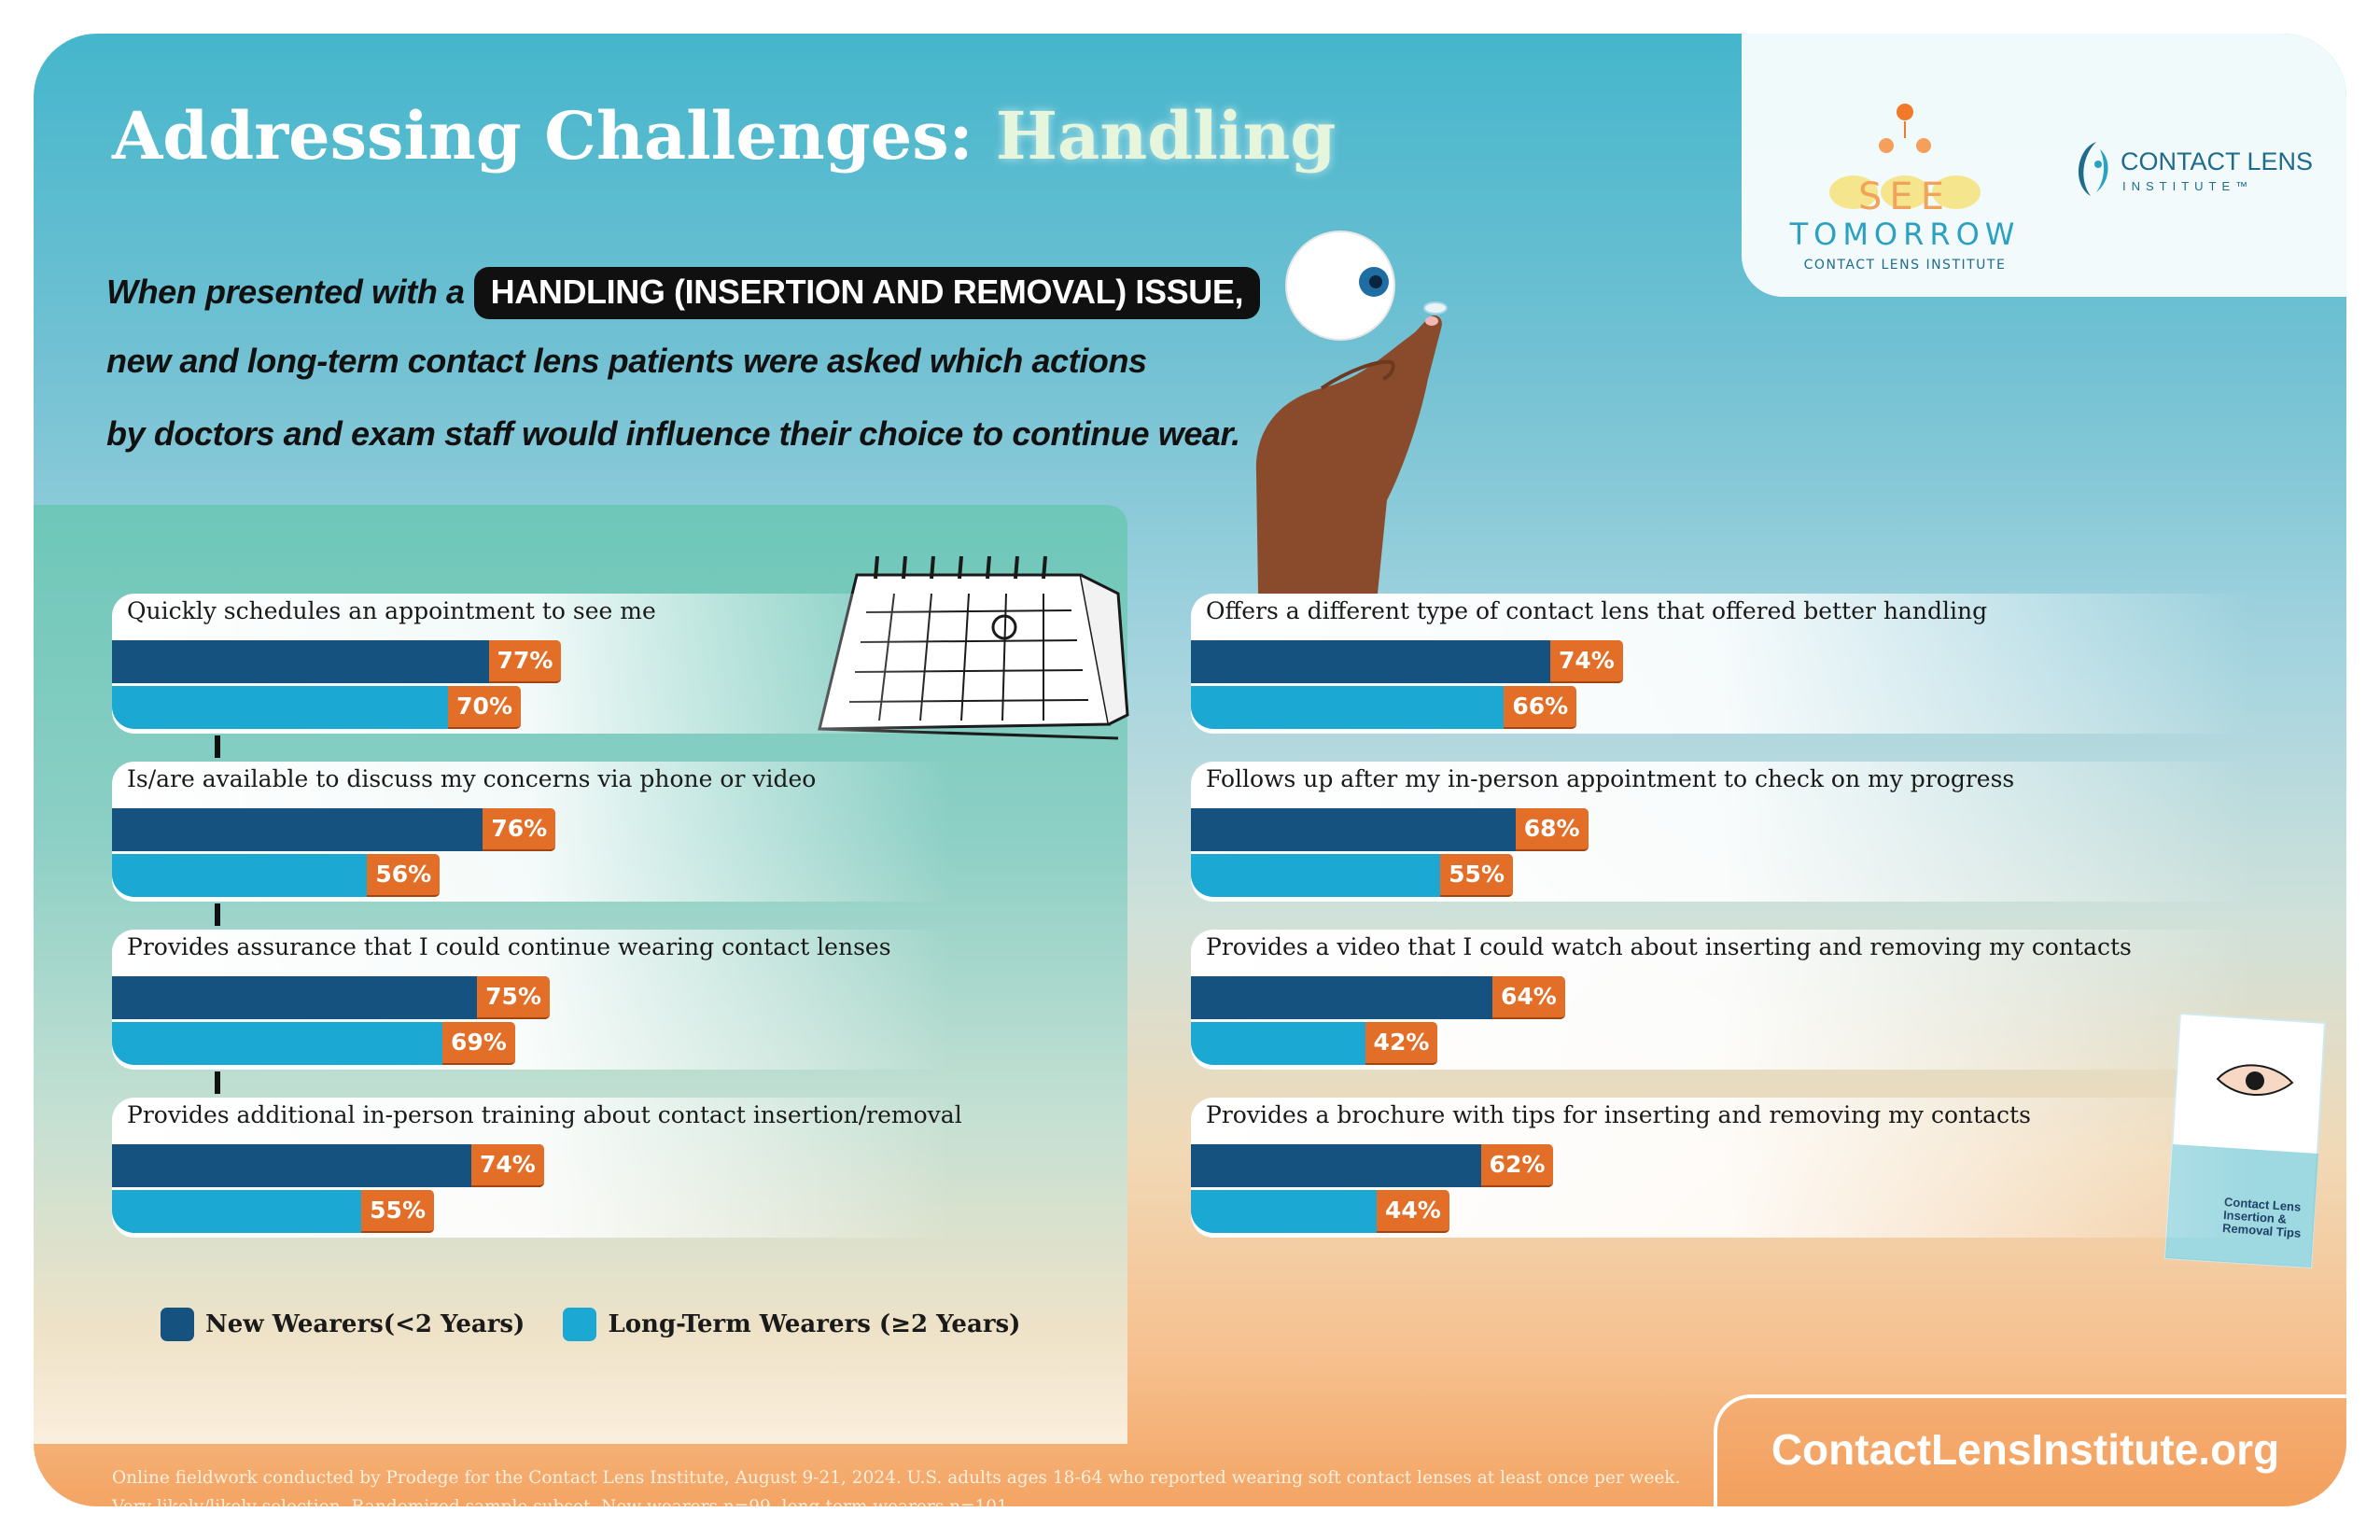 The image size is (2380, 1540). Describe the element at coordinates (542, 136) in the screenshot. I see `title-main: Addressing Challenges:` at that location.